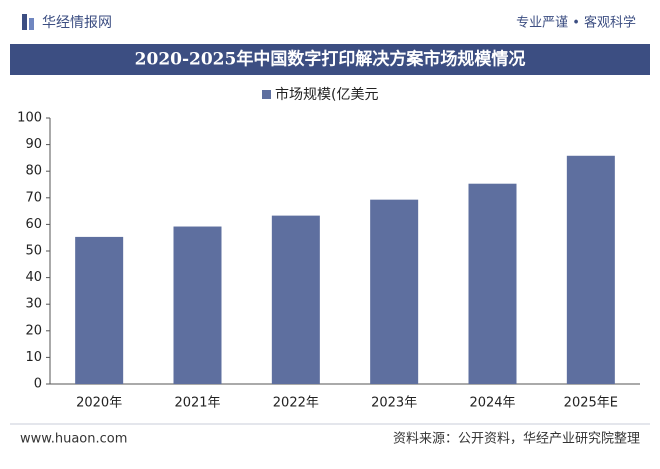  Describe the element at coordinates (33, 277) in the screenshot. I see `y-tick-label: 40` at that location.